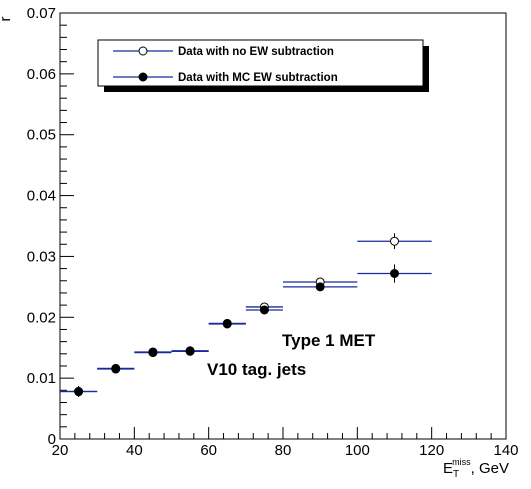  I want to click on annotation-tag-jets: V10 tag. jets, so click(256, 369).